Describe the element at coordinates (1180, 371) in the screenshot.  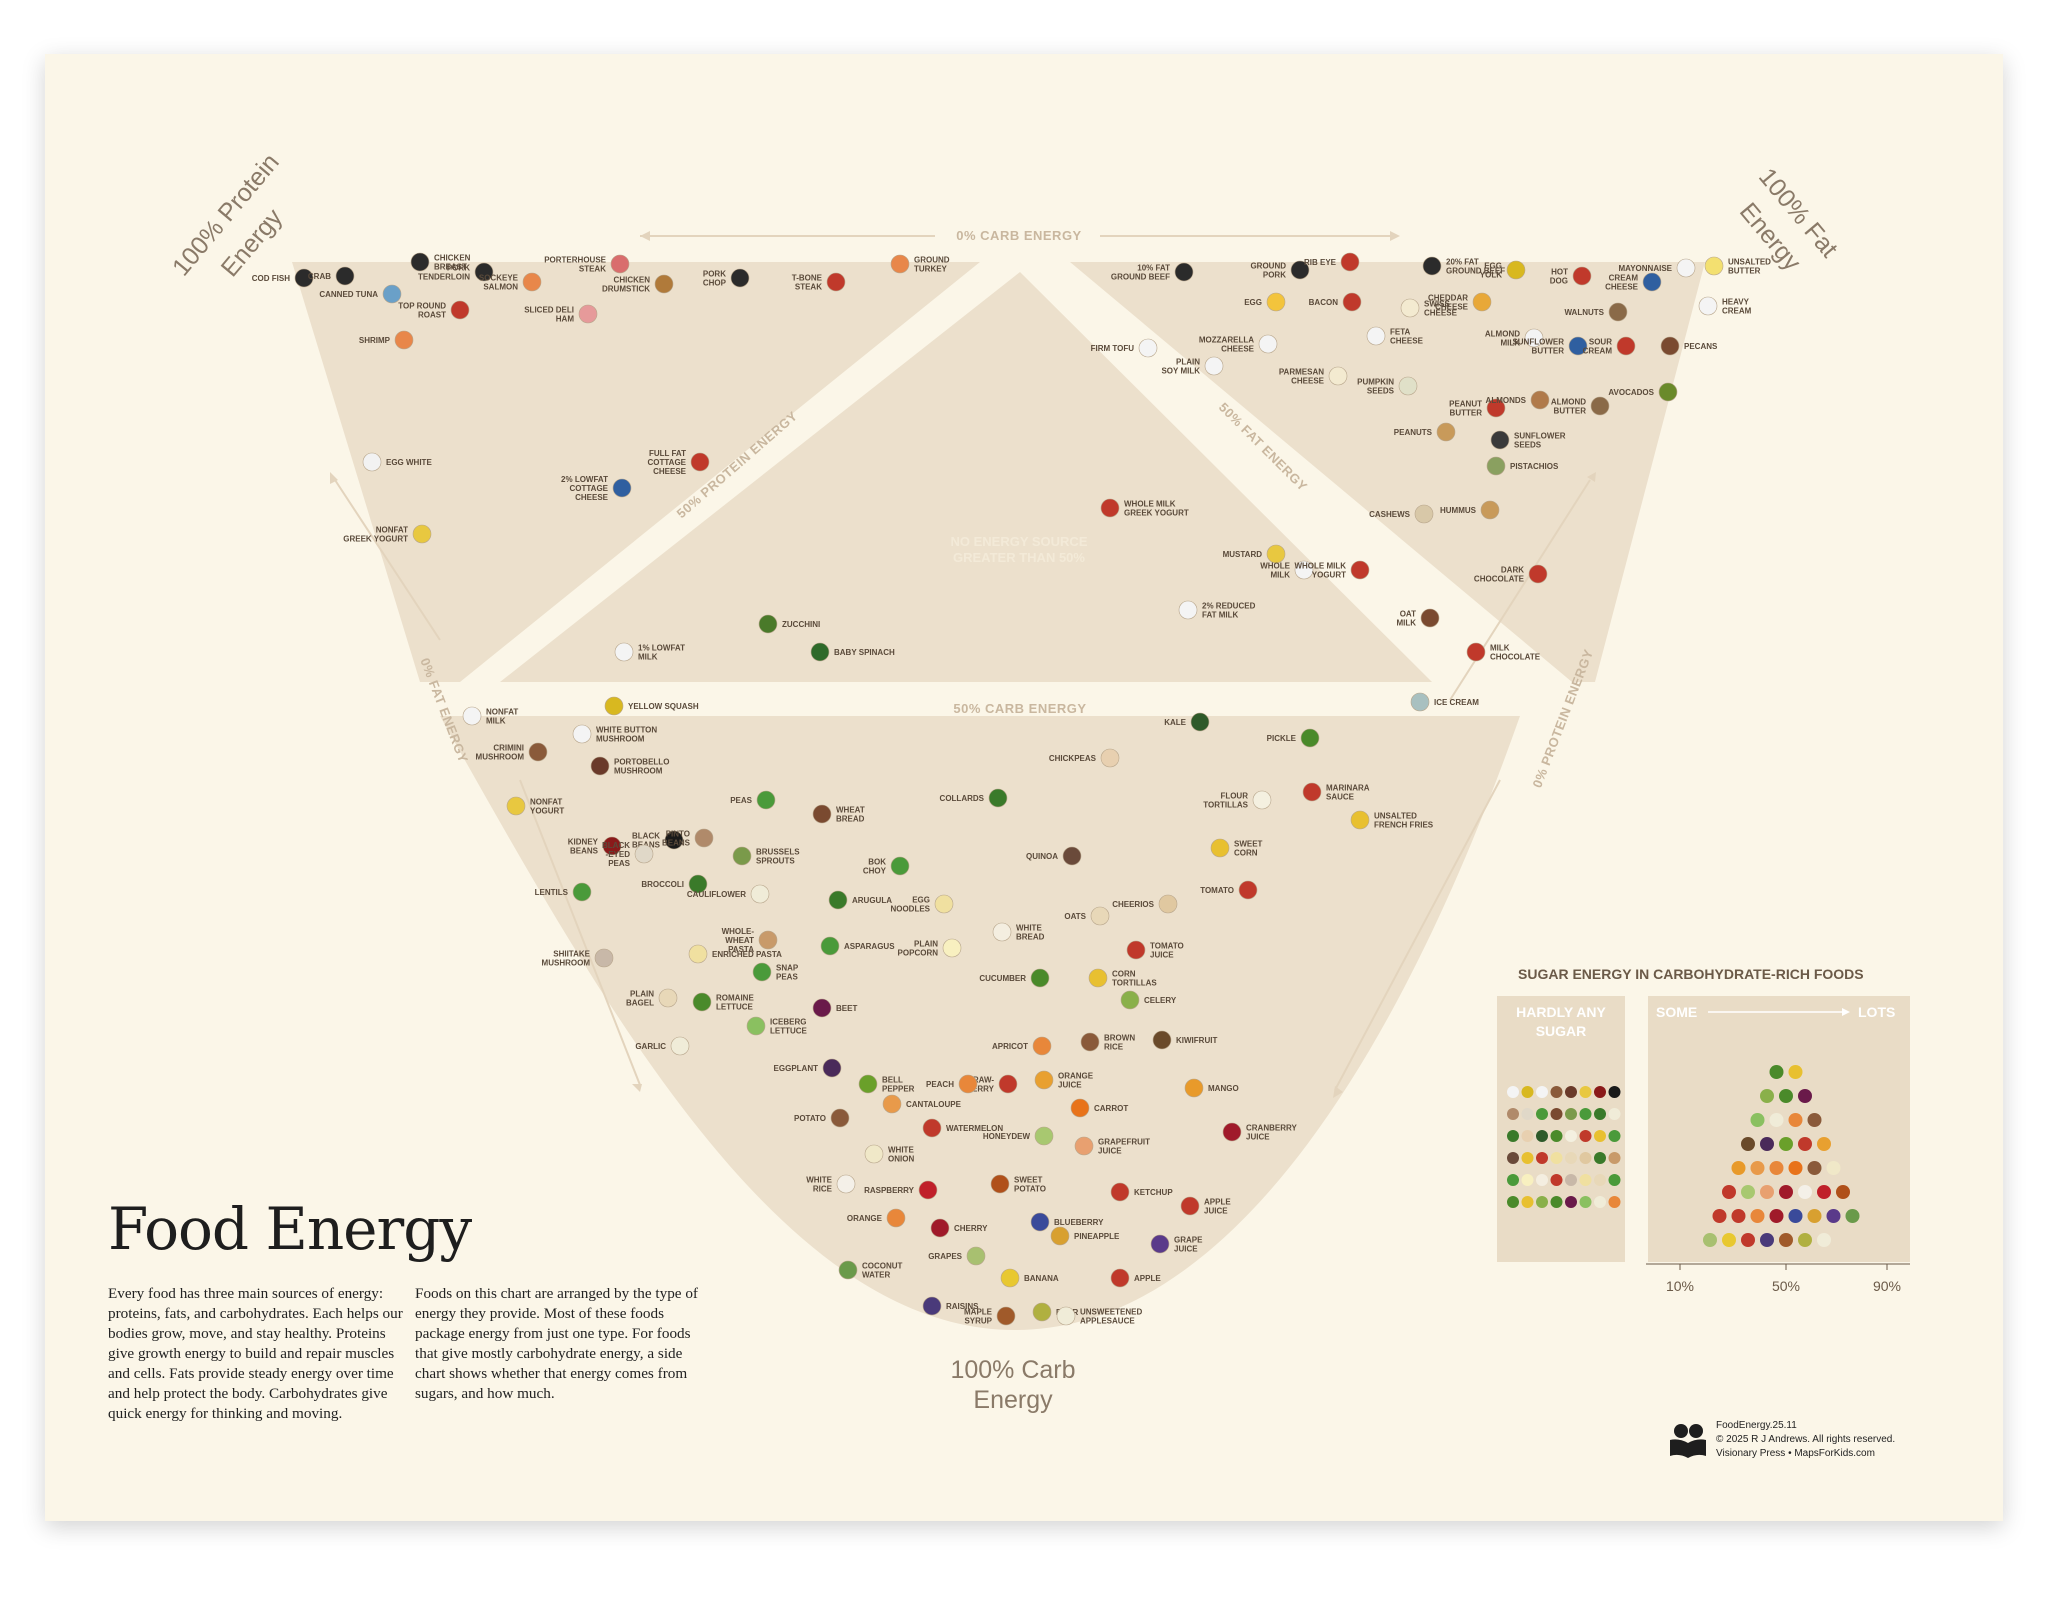
I see `plain-soy-milk-label: SOY MILK` at that location.